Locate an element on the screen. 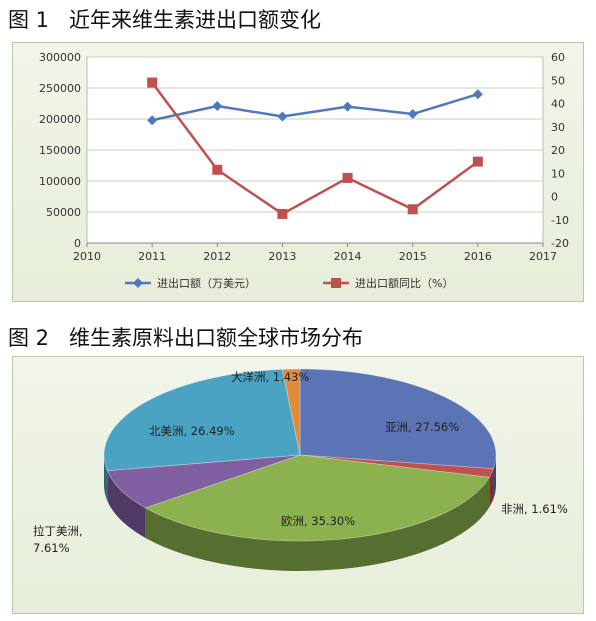 The height and width of the screenshot is (621, 596). x-tick-label: 2013 is located at coordinates (282, 256).